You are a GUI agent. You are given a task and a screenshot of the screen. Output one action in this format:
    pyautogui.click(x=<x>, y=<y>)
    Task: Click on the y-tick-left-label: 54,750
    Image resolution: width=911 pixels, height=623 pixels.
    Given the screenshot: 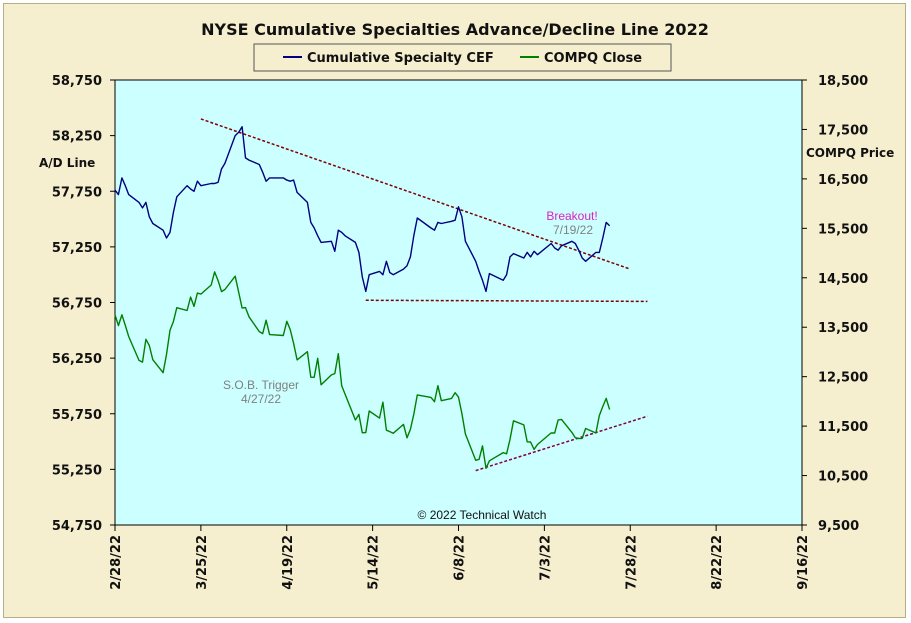 What is the action you would take?
    pyautogui.click(x=77, y=526)
    